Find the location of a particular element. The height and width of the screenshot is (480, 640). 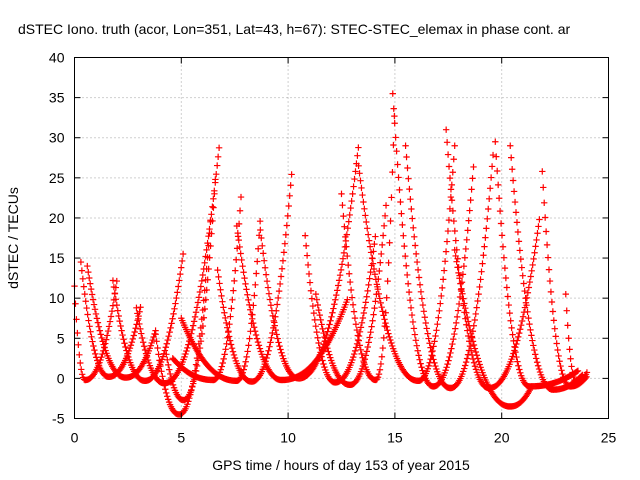

x-tick-label: 5 is located at coordinates (181, 438).